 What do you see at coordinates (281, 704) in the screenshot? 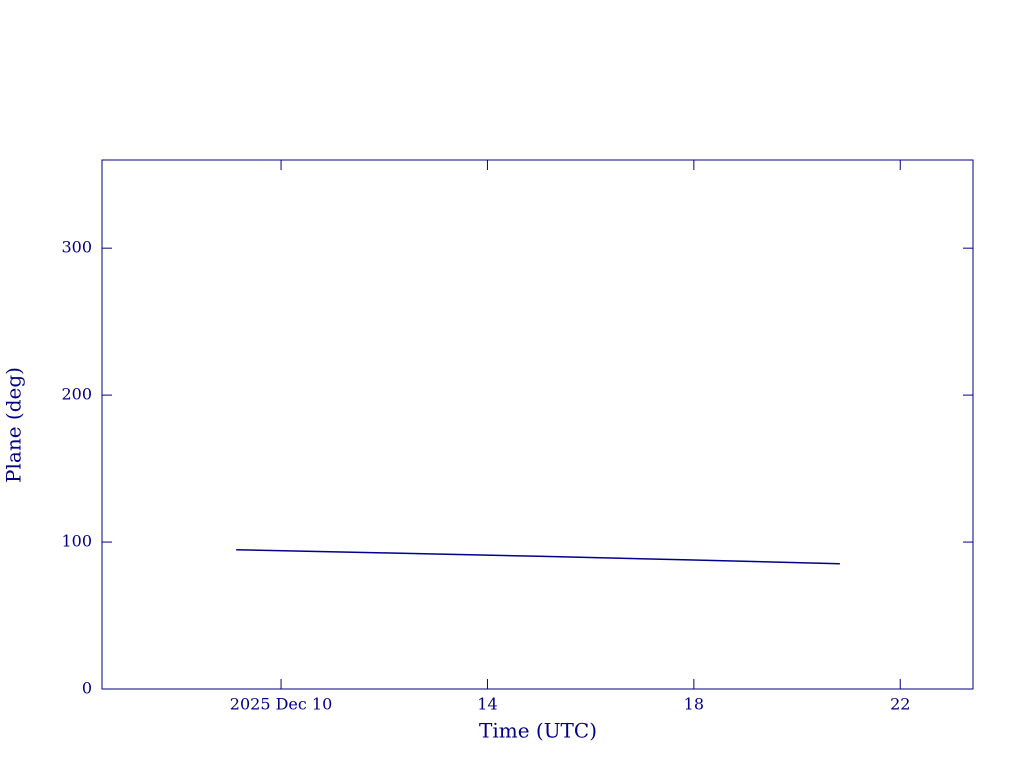
I see `x-tick-label: 2025 Dec 10` at bounding box center [281, 704].